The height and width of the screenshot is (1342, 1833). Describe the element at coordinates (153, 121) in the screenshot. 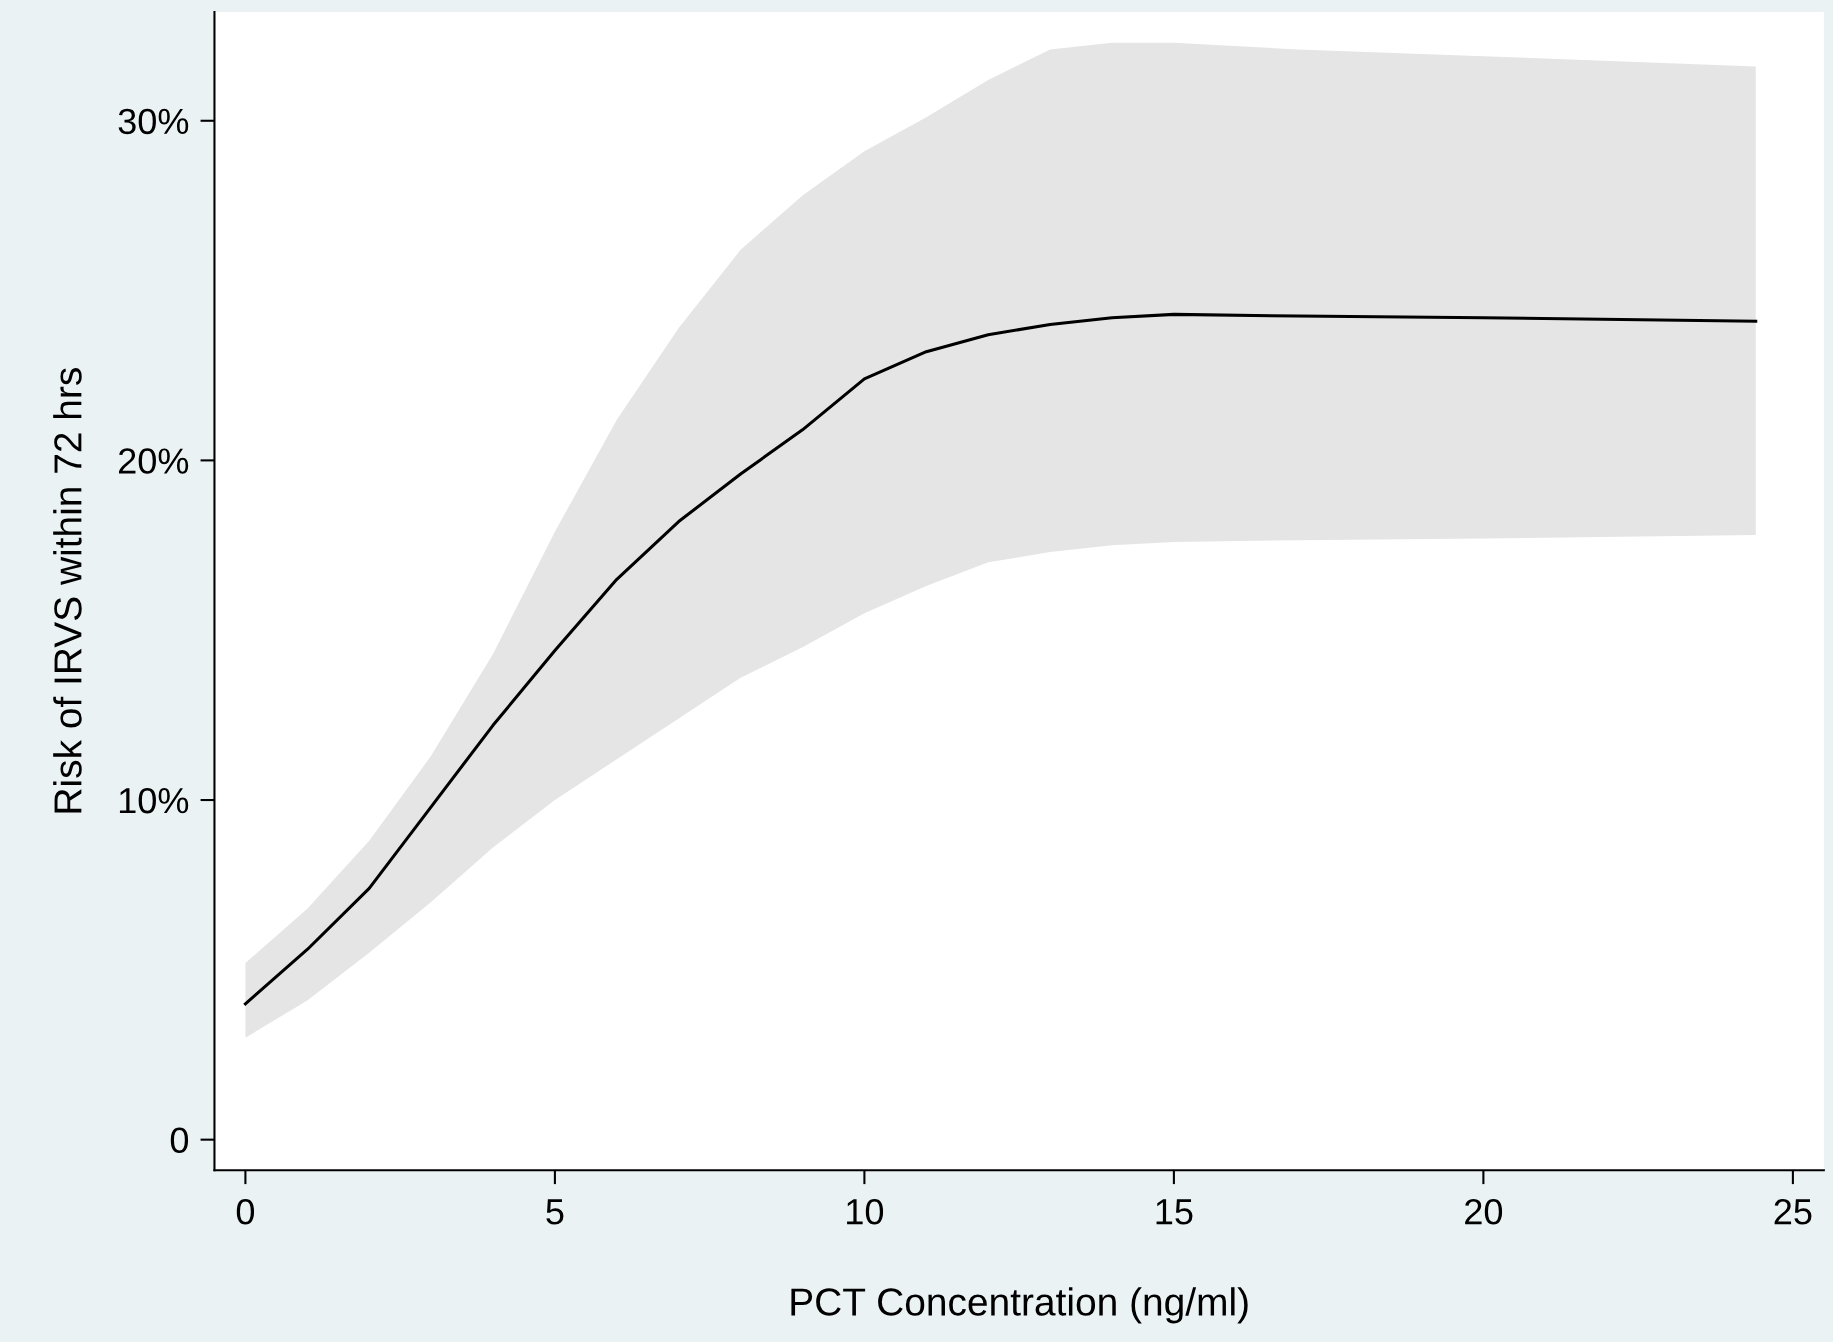

I see `y-tick-label: 30%` at that location.